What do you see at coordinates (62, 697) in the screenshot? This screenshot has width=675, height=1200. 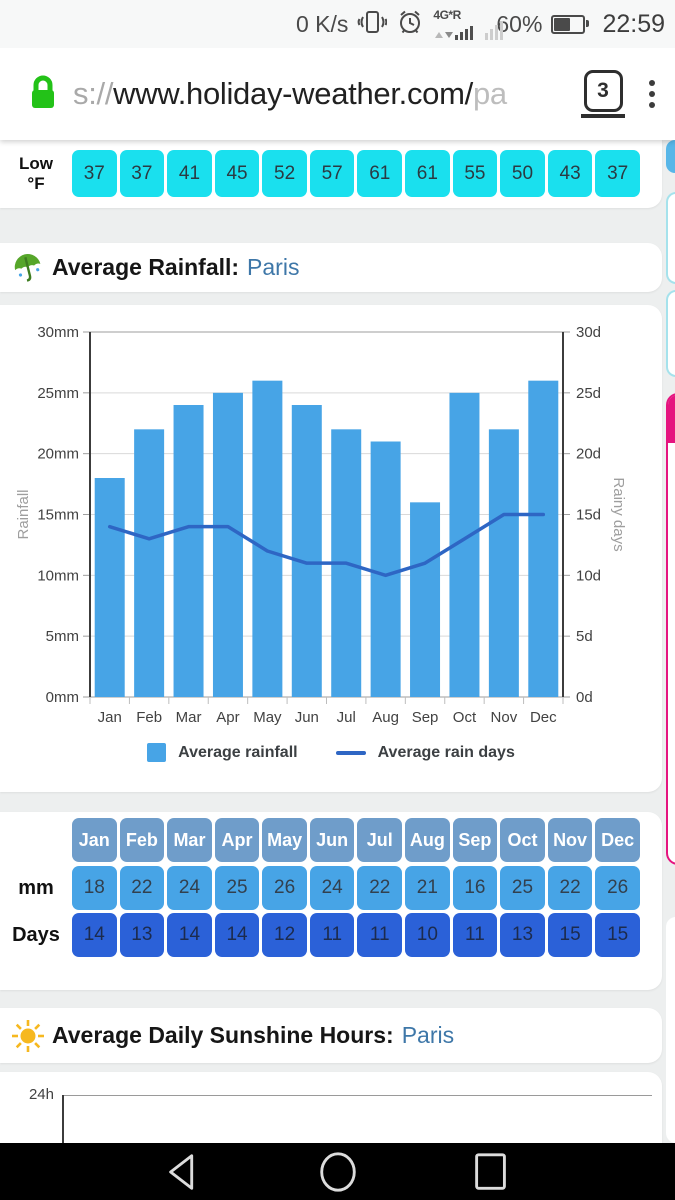 I see `svg-text: 0mm` at bounding box center [62, 697].